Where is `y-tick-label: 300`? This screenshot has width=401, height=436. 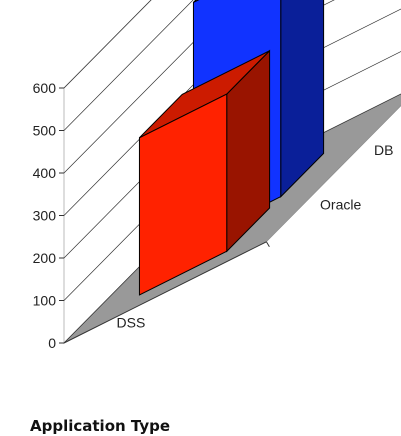 y-tick-label: 300 is located at coordinates (45, 216).